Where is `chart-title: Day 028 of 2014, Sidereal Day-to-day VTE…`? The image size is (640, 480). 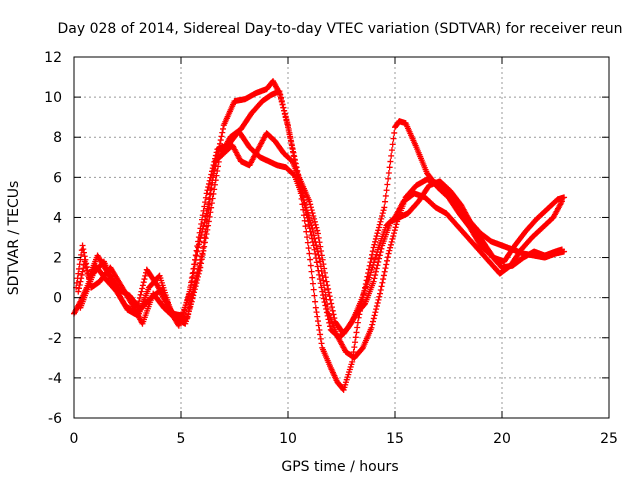 chart-title: Day 028 of 2014, Sidereal Day-to-day VTE… is located at coordinates (339, 29).